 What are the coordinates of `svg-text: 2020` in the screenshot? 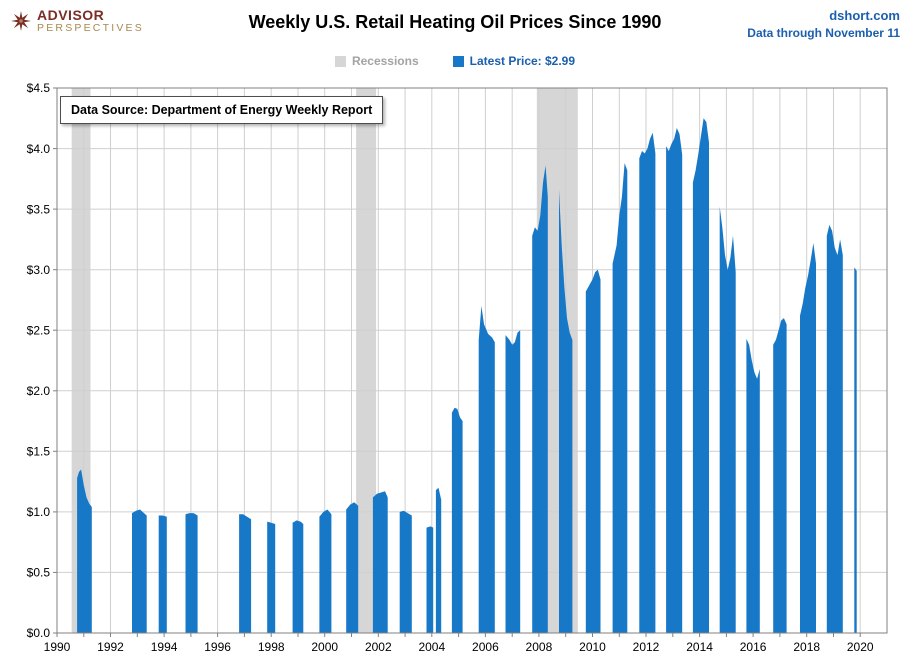 It's located at (860, 647).